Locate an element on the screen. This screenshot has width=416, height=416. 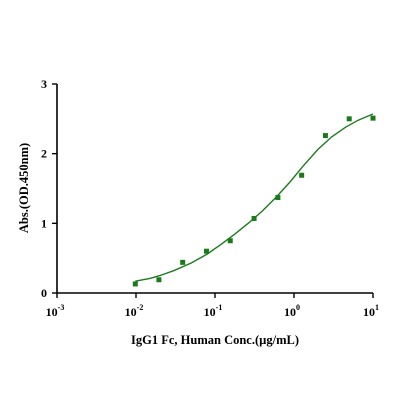
x-tick-label: 10⁻³ is located at coordinates (55, 311).